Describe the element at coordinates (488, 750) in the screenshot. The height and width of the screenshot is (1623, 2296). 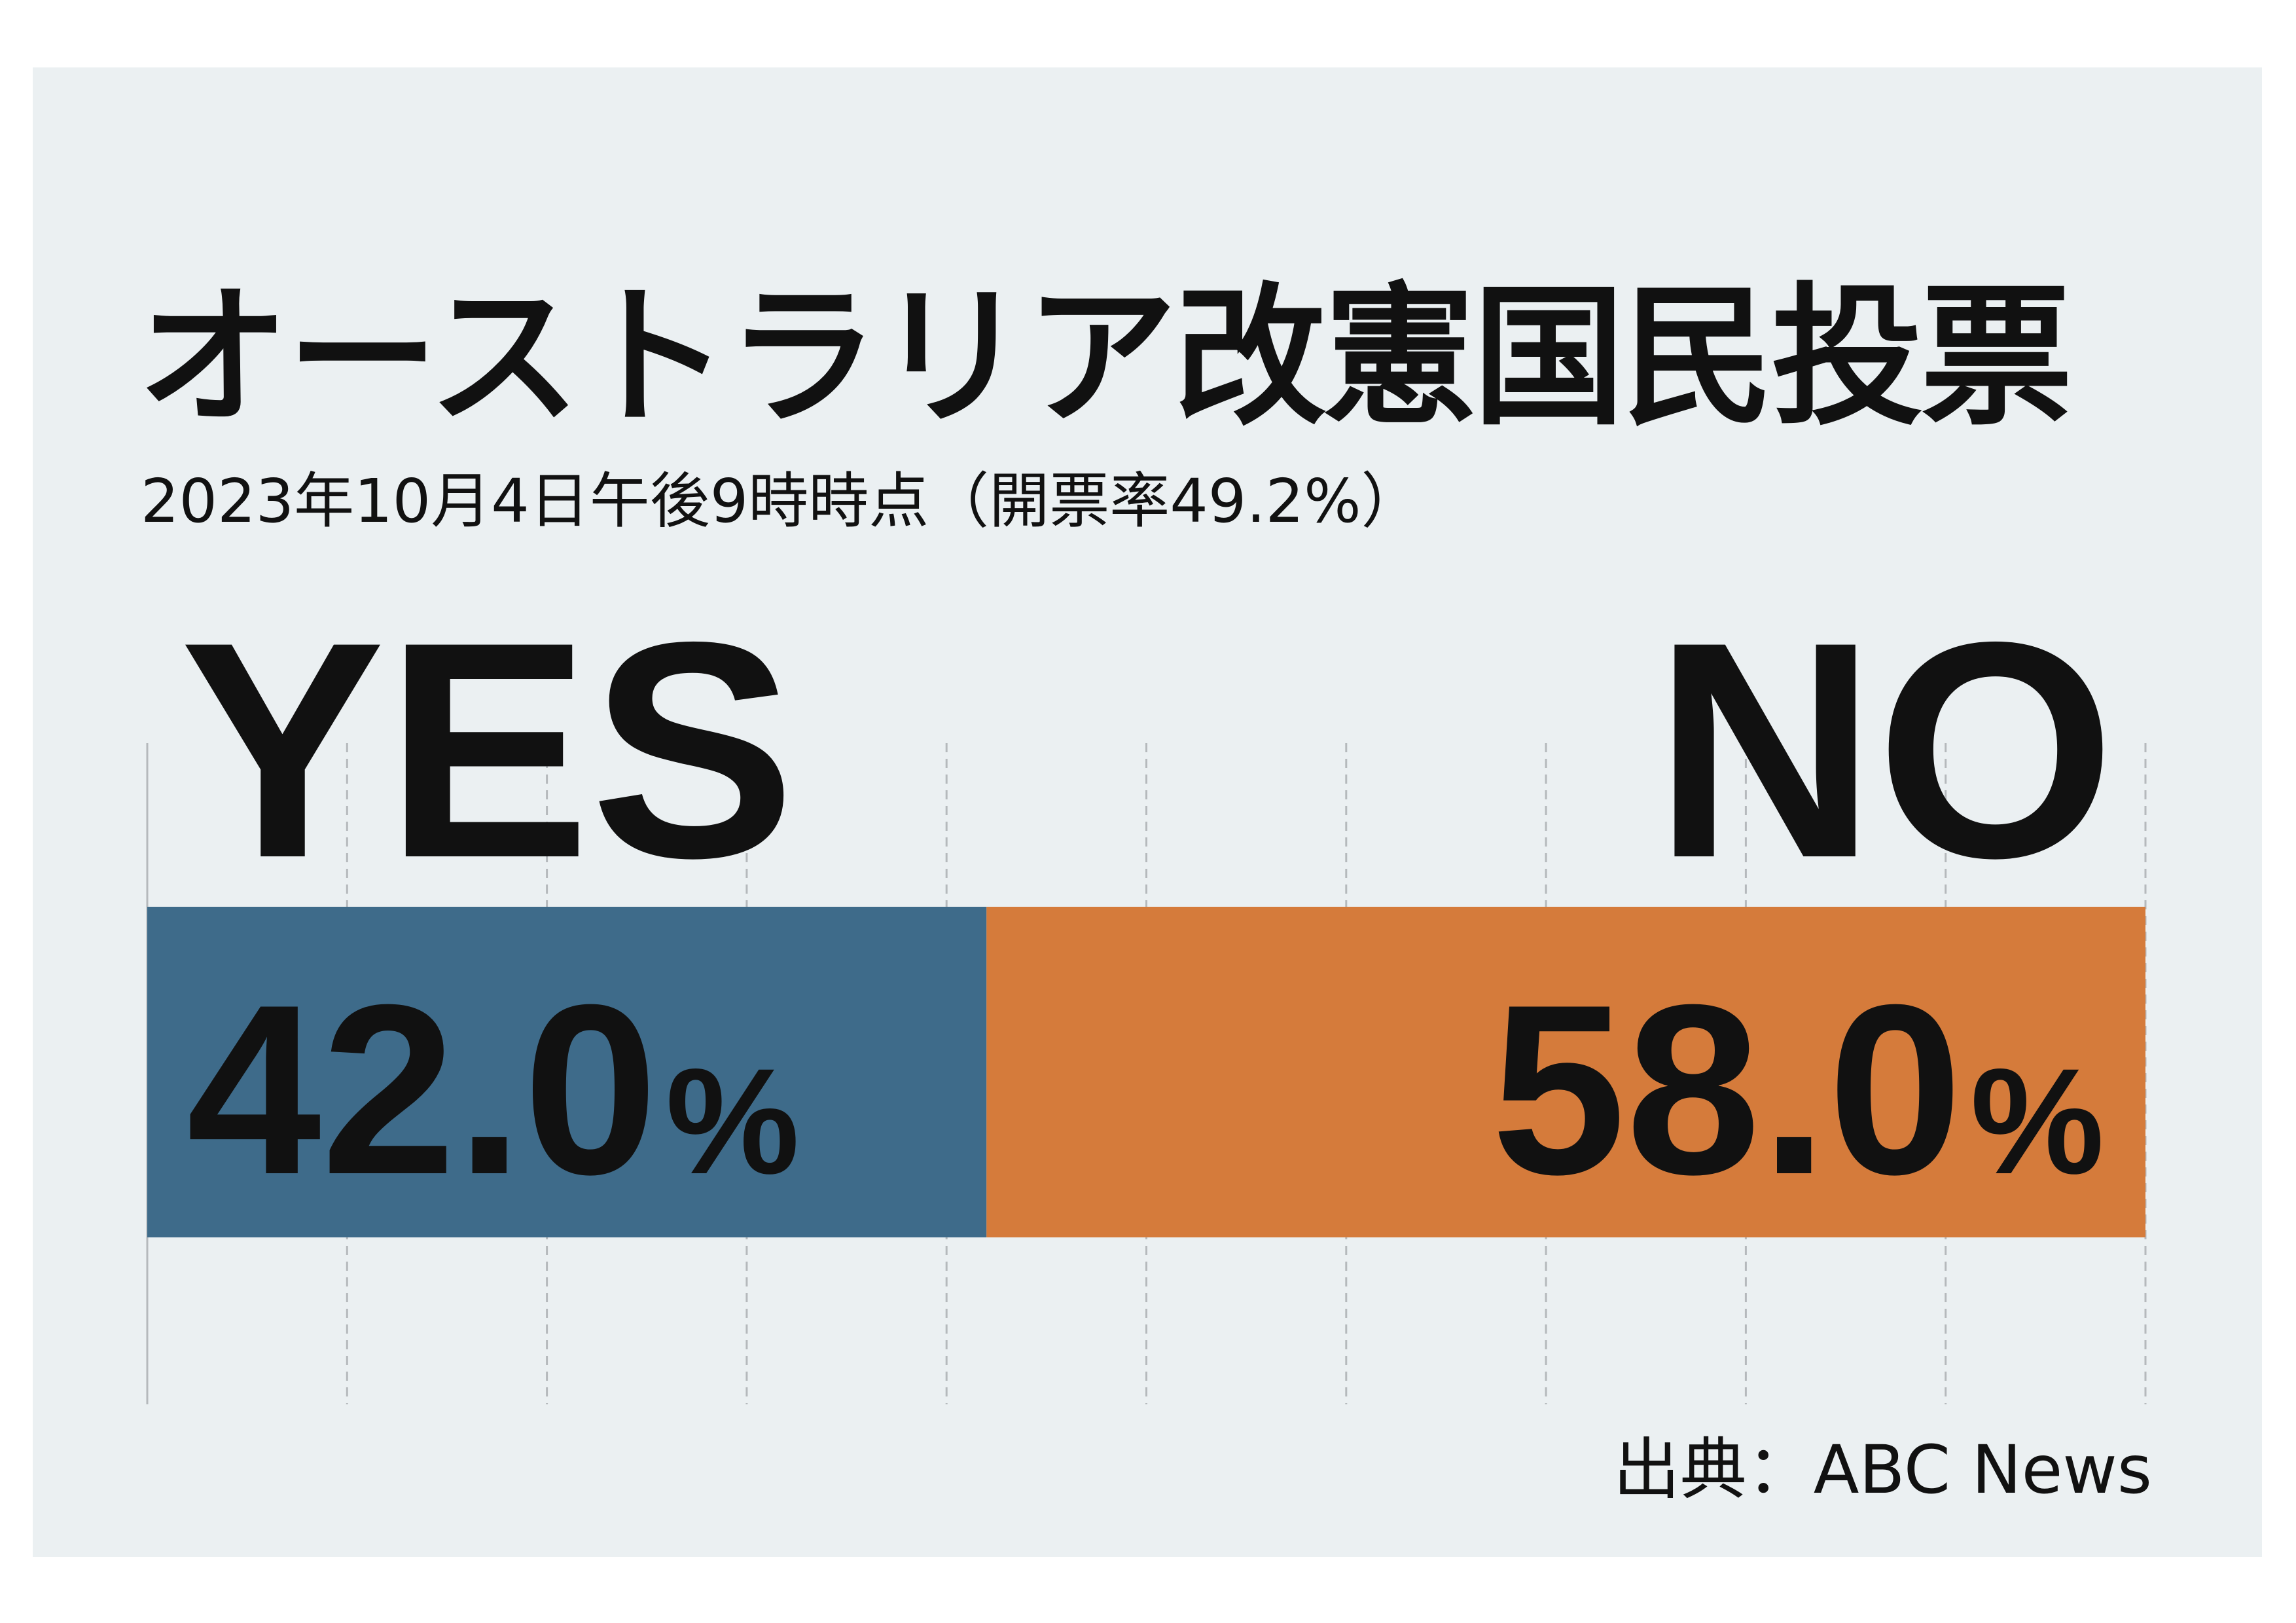
I see `category-label-yes: YES` at that location.